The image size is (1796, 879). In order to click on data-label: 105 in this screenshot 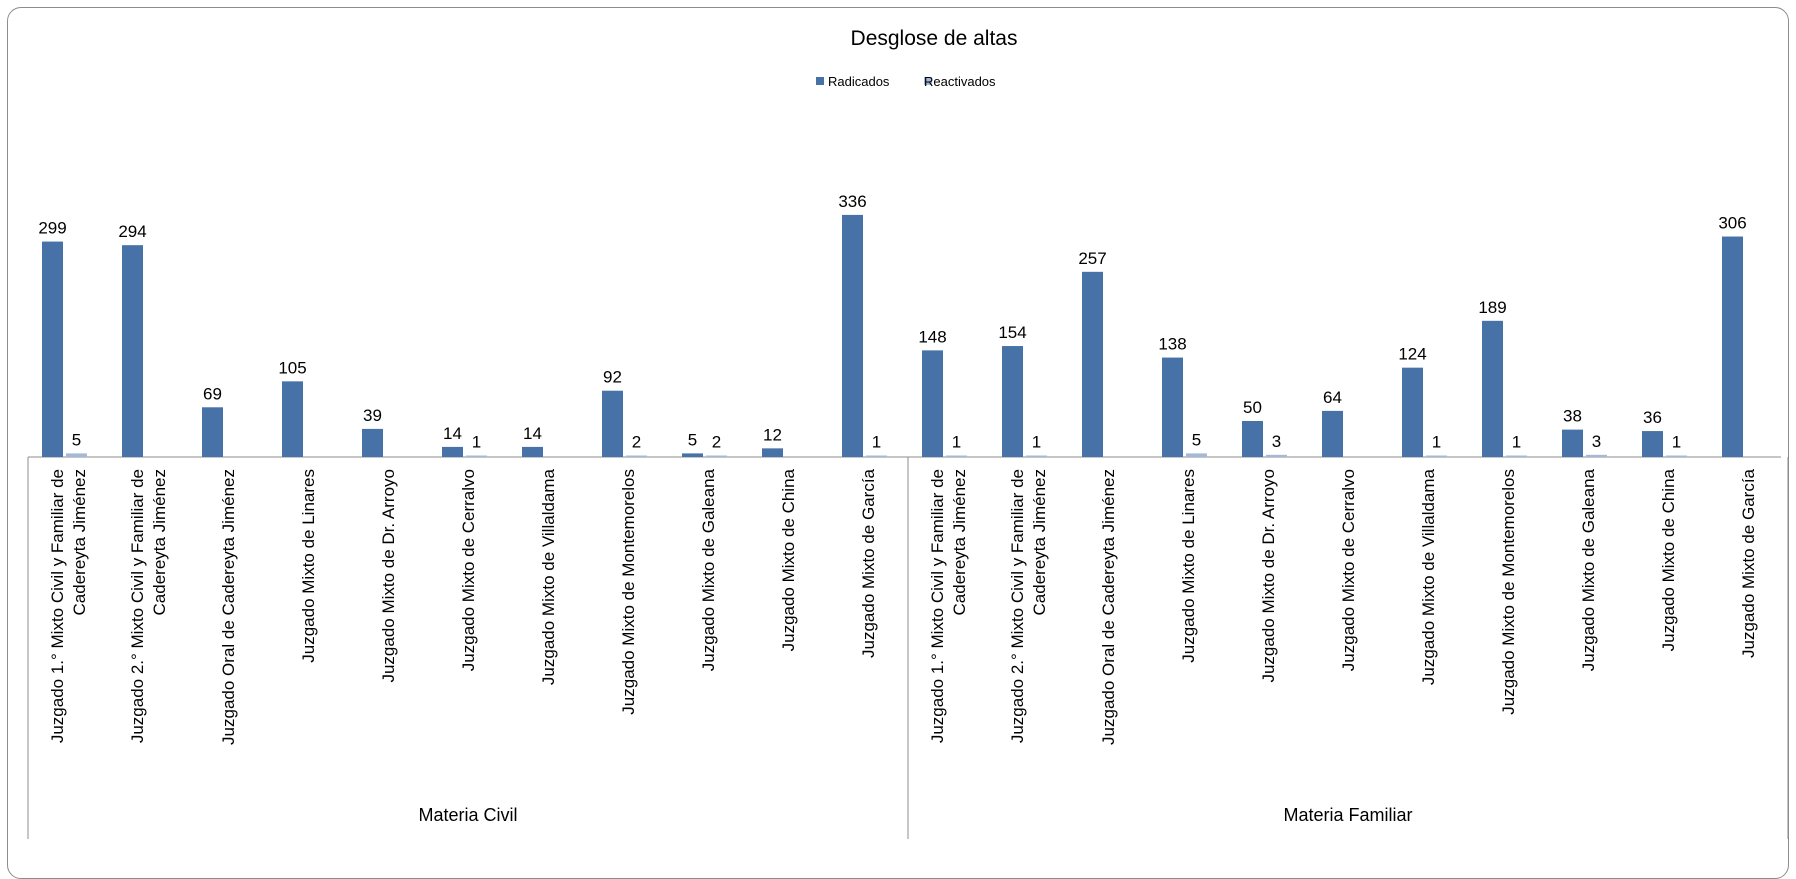, I will do `click(292, 367)`.